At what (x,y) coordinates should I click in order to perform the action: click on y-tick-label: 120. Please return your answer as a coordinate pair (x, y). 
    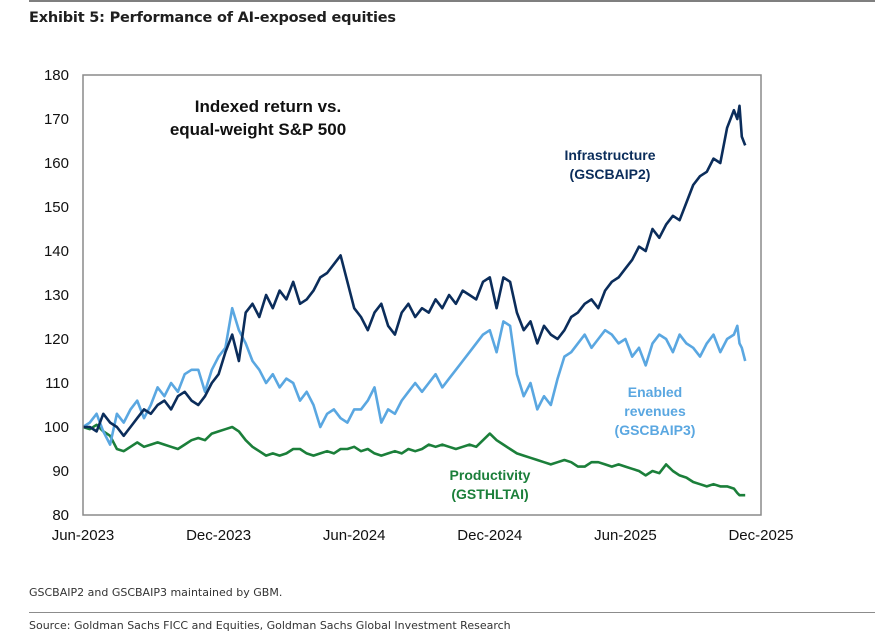
    Looking at the image, I should click on (56, 339).